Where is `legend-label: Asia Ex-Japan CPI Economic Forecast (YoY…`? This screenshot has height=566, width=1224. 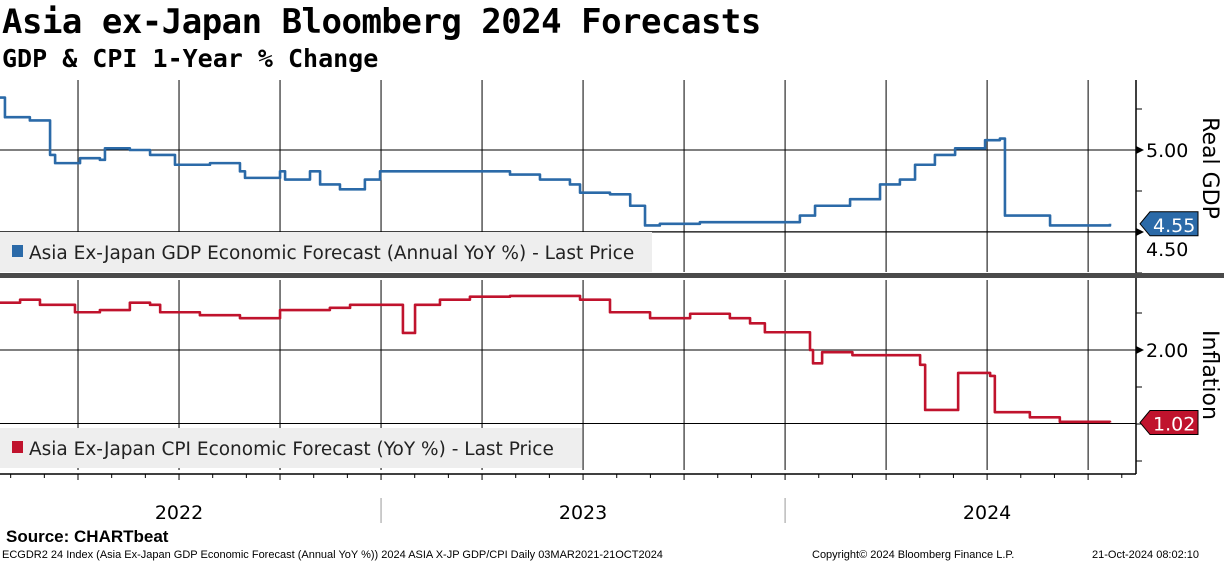 legend-label: Asia Ex-Japan CPI Economic Forecast (YoY… is located at coordinates (291, 449).